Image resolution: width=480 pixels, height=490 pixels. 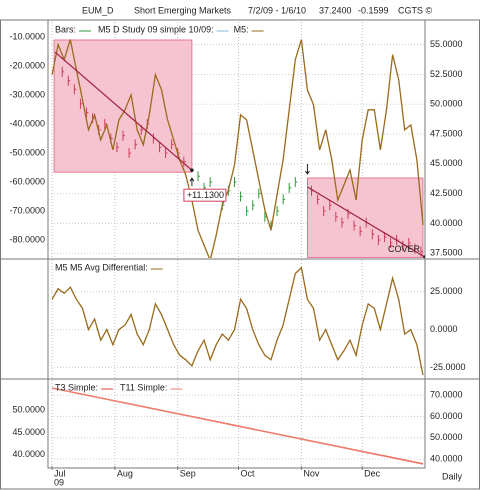 I want to click on legend-study: M5 D Study 09 simple 10/09:, so click(x=156, y=29).